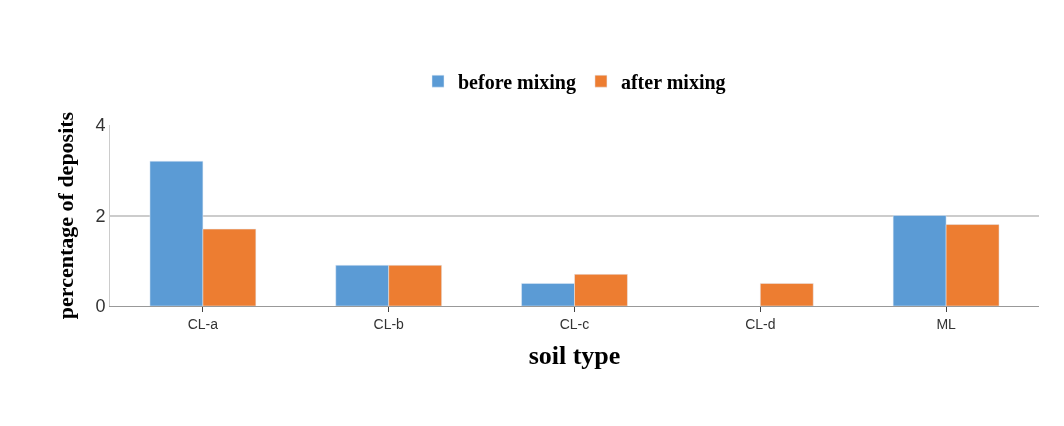  Describe the element at coordinates (787, 294) in the screenshot. I see `bar` at that location.